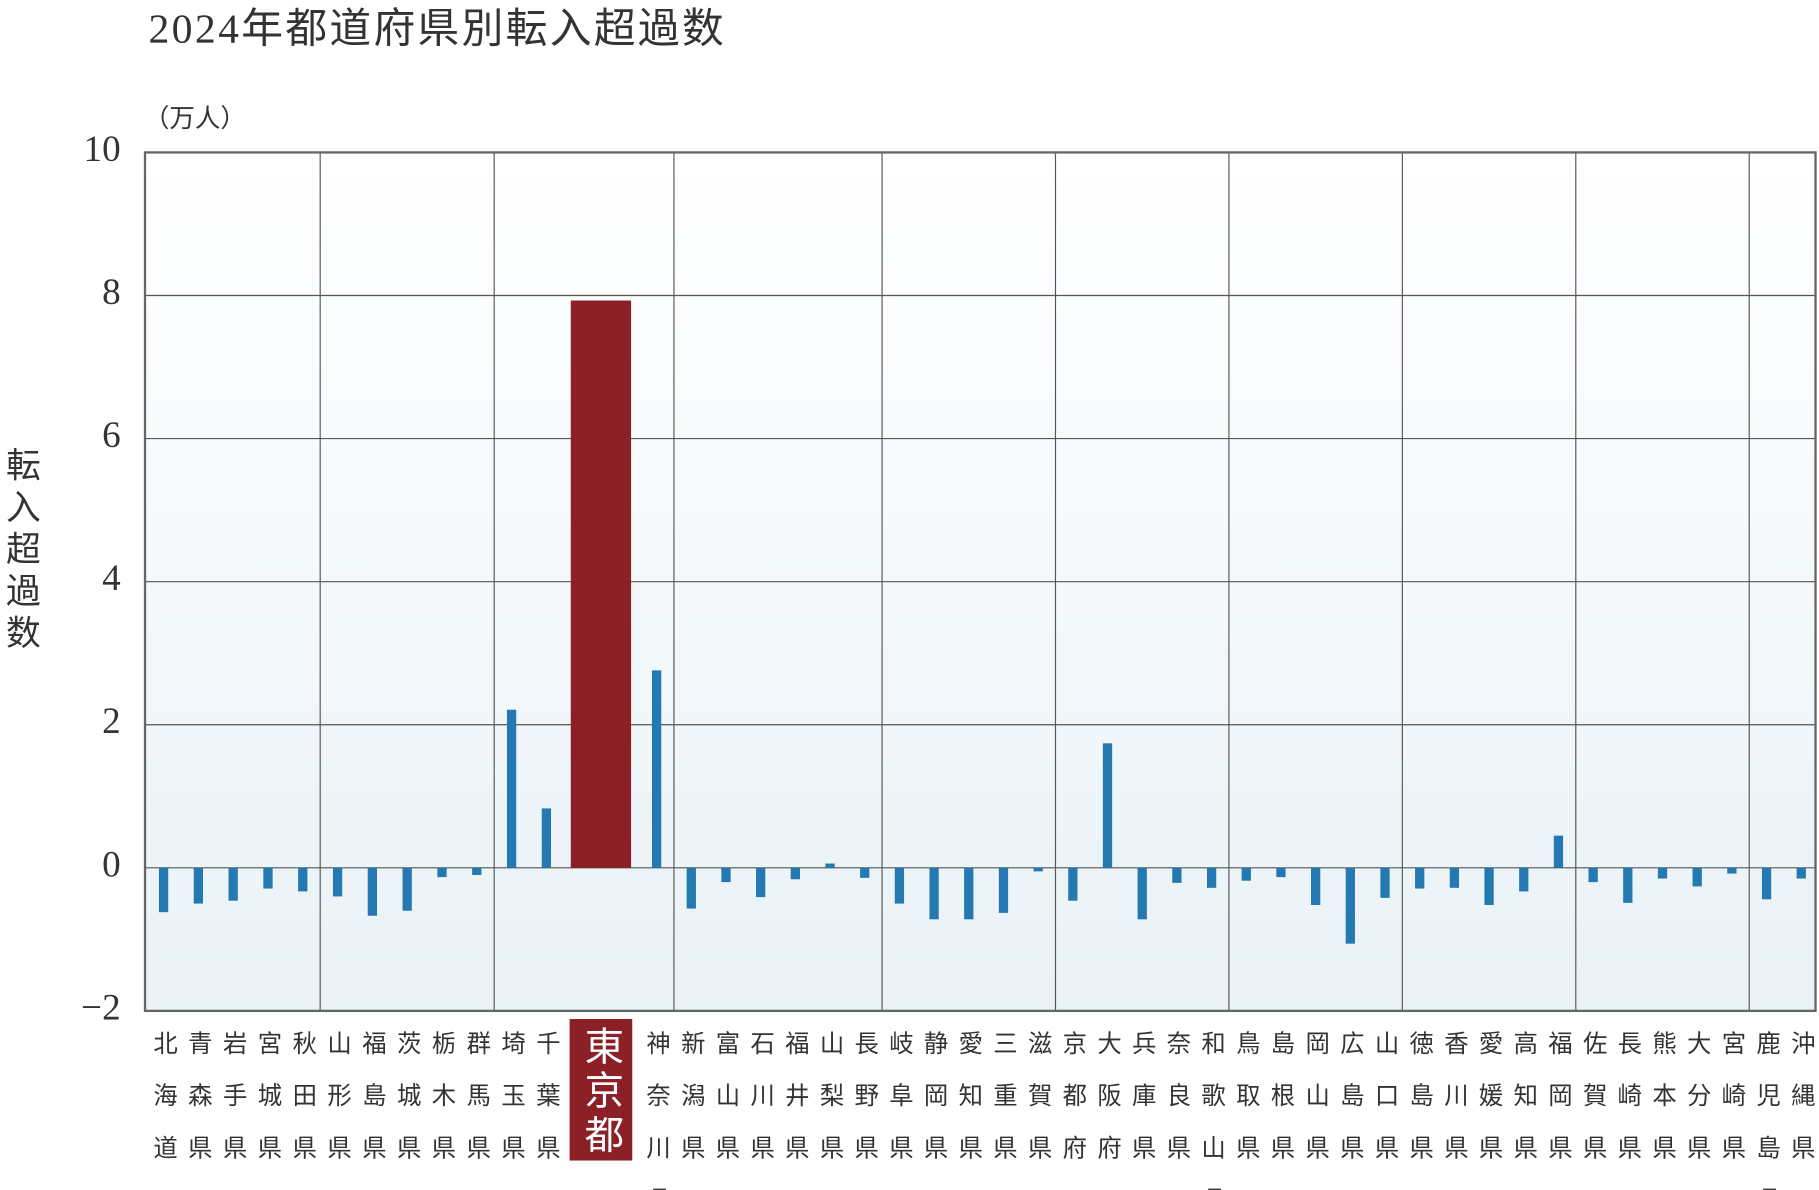 Image resolution: width=1819 pixels, height=1190 pixels. Describe the element at coordinates (302, 1109) in the screenshot. I see `x-tick-label: 秋田県` at that location.